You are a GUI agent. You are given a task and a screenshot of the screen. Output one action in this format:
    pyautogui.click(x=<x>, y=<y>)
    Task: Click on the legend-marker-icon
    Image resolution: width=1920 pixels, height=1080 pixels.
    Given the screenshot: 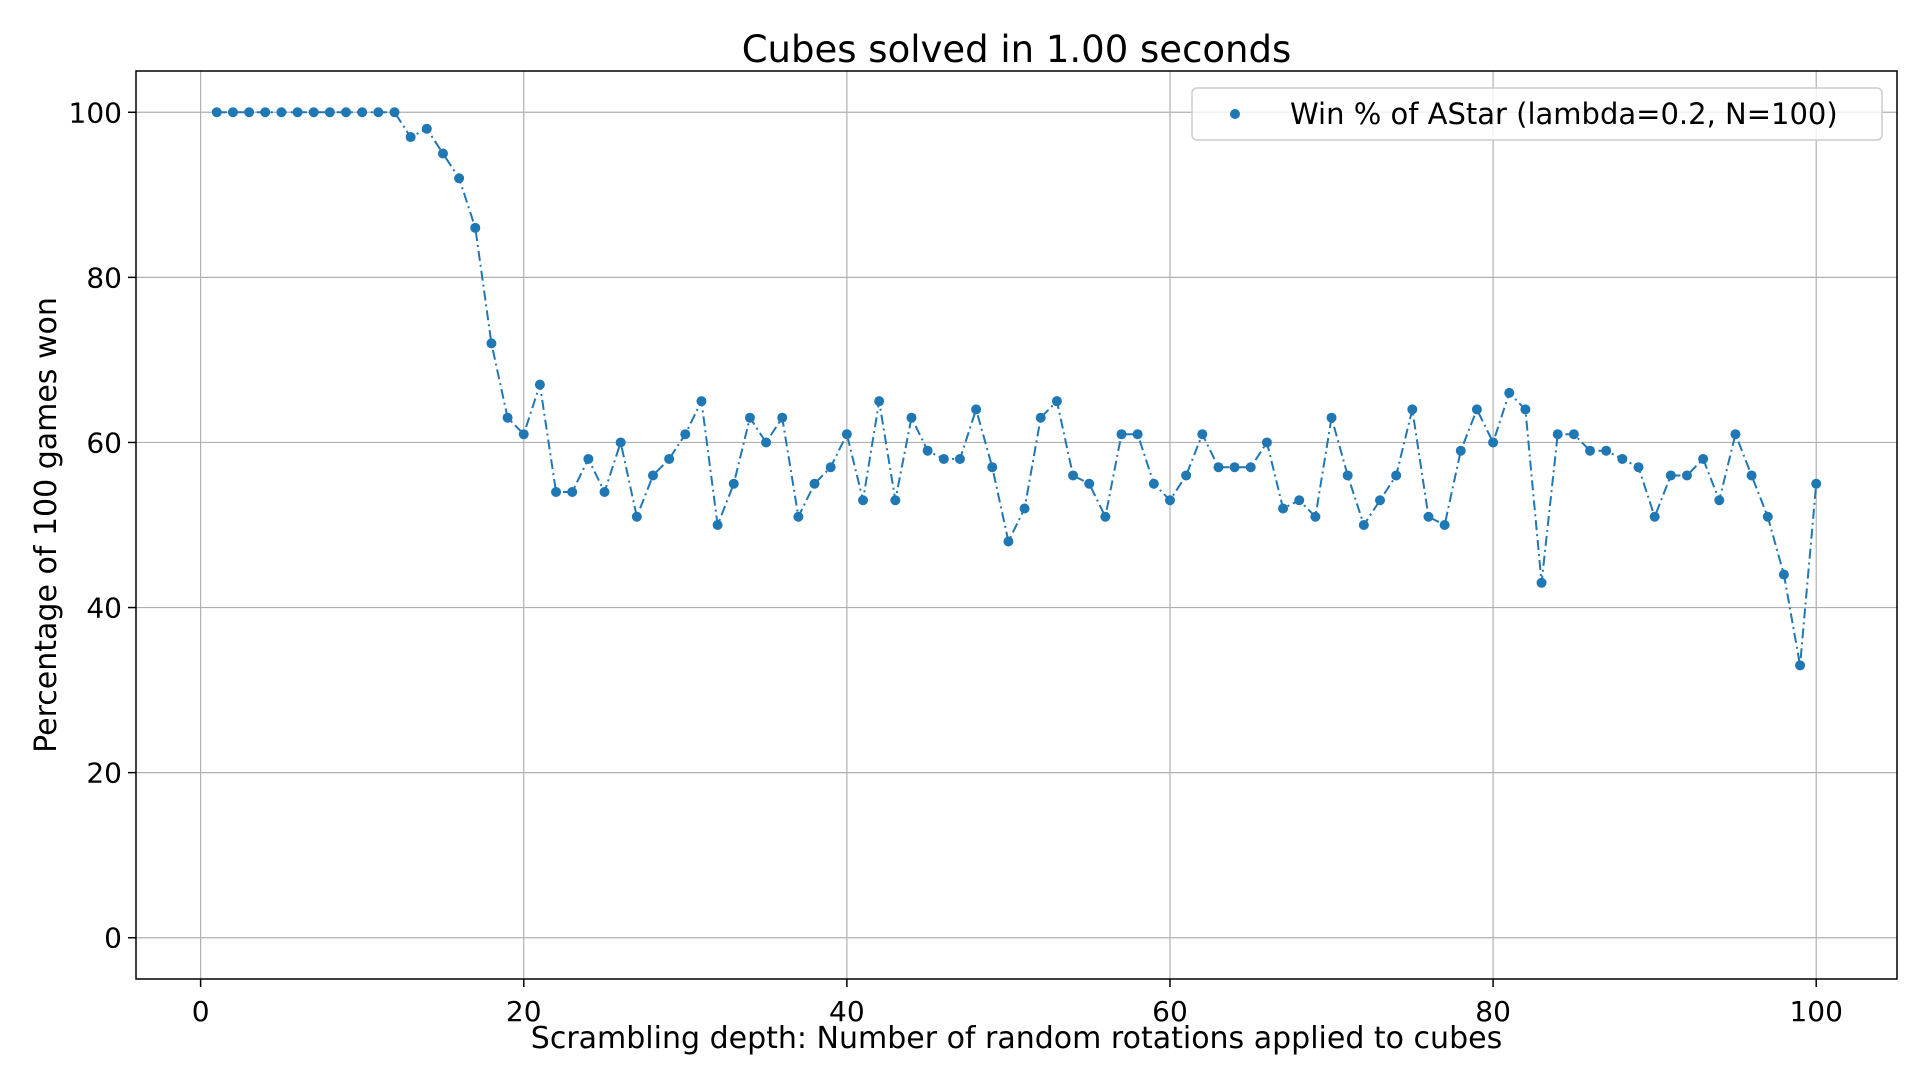 What is the action you would take?
    pyautogui.click(x=1235, y=114)
    